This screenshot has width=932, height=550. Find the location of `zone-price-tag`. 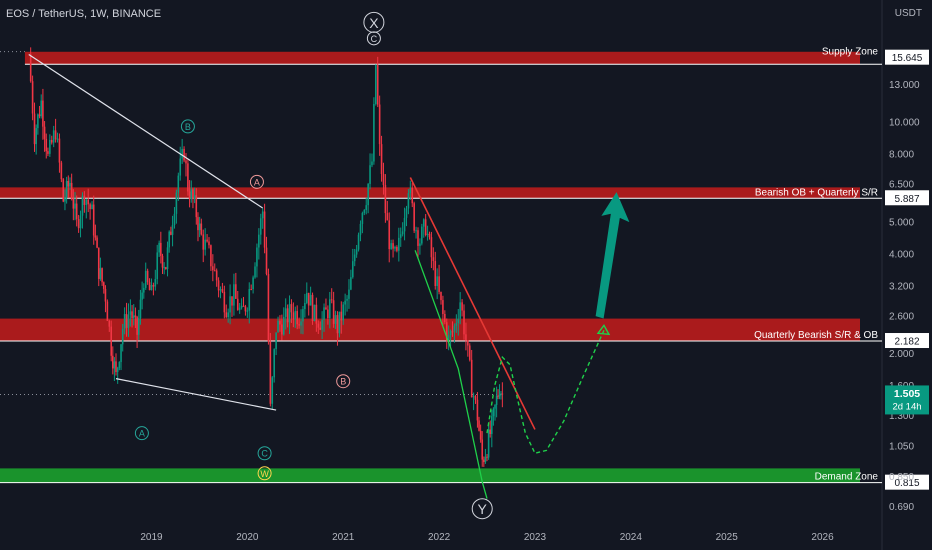

zone-price-tag is located at coordinates (907, 57).